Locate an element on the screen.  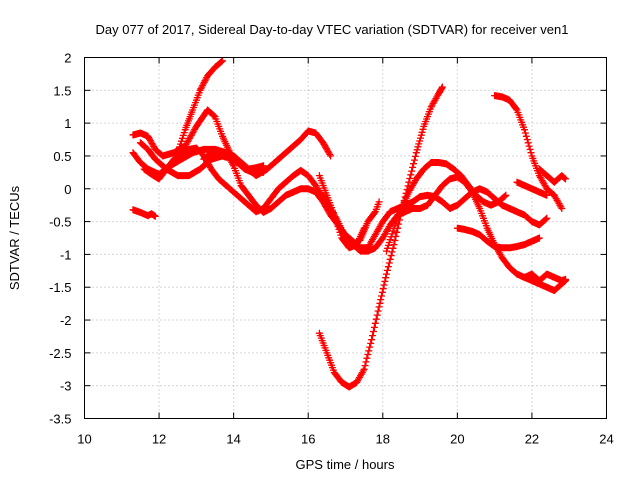
x-tick-label: 18 is located at coordinates (383, 439).